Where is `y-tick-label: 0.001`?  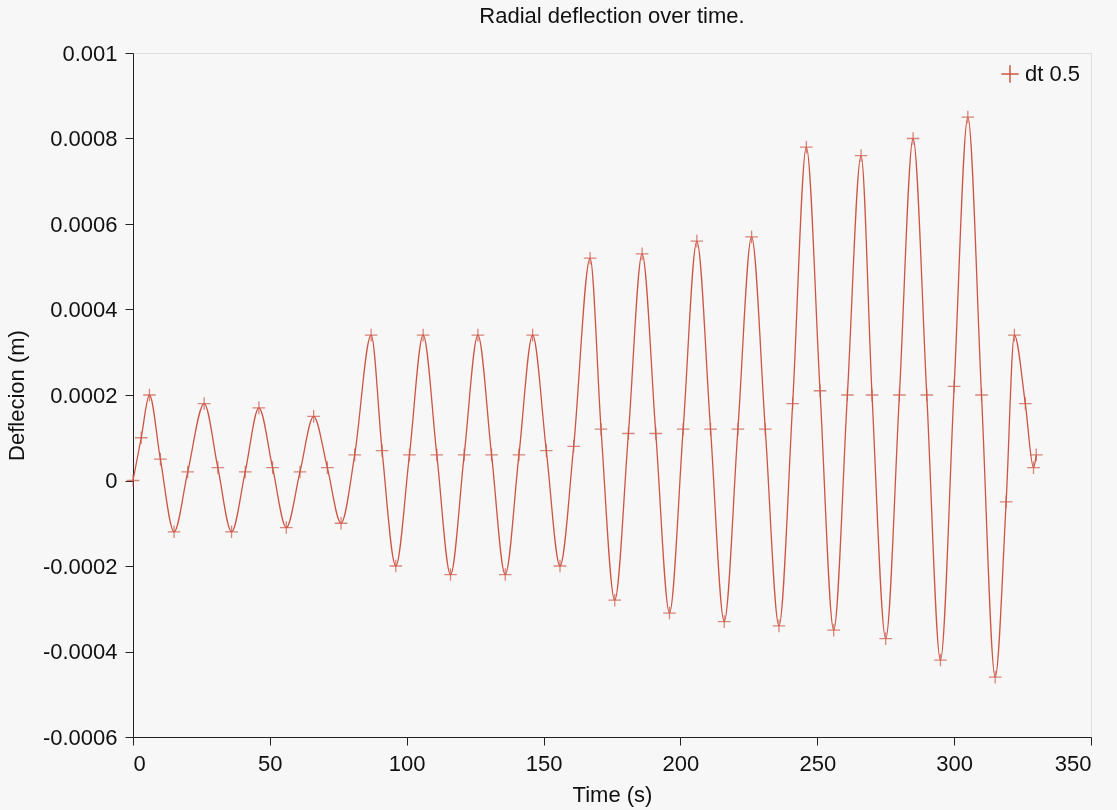 y-tick-label: 0.001 is located at coordinates (90, 53).